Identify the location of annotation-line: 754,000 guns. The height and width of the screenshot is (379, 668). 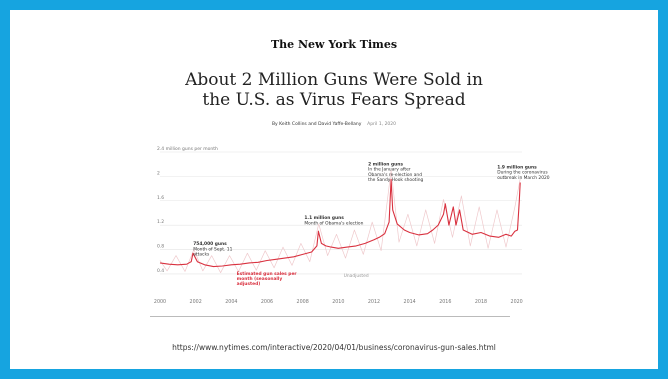
(210, 244).